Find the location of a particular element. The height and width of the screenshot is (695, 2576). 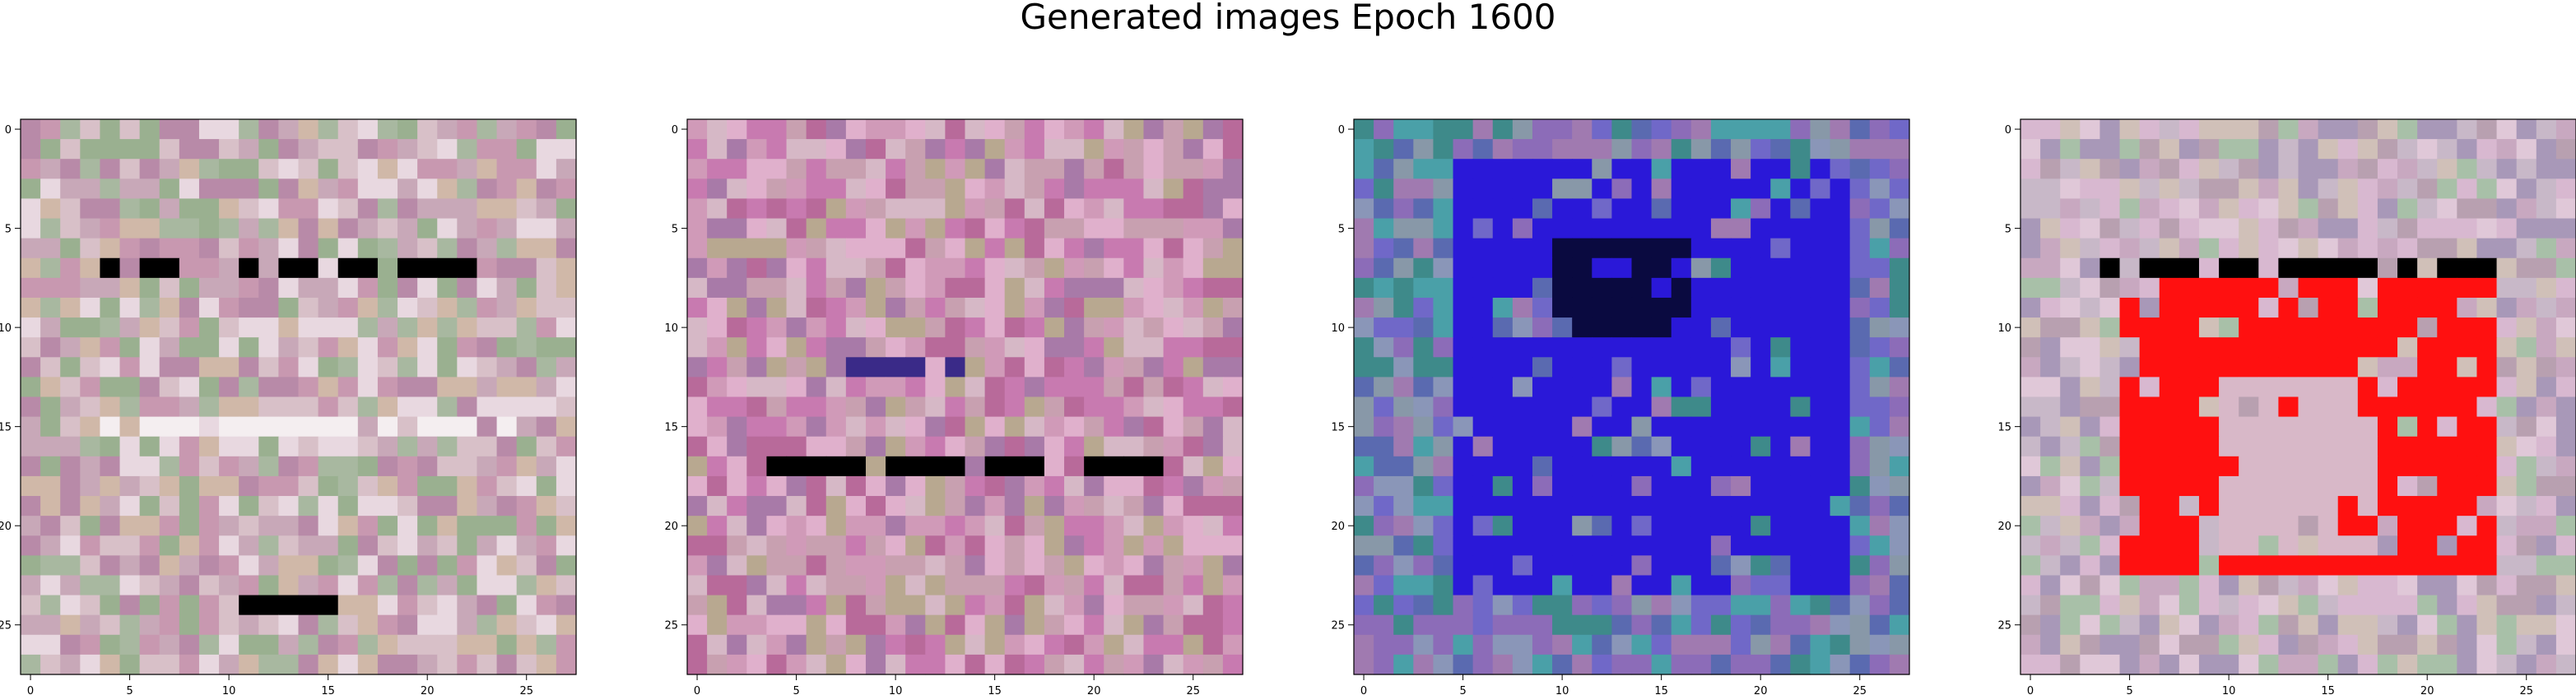

x-tick-label: 5 is located at coordinates (129, 690).